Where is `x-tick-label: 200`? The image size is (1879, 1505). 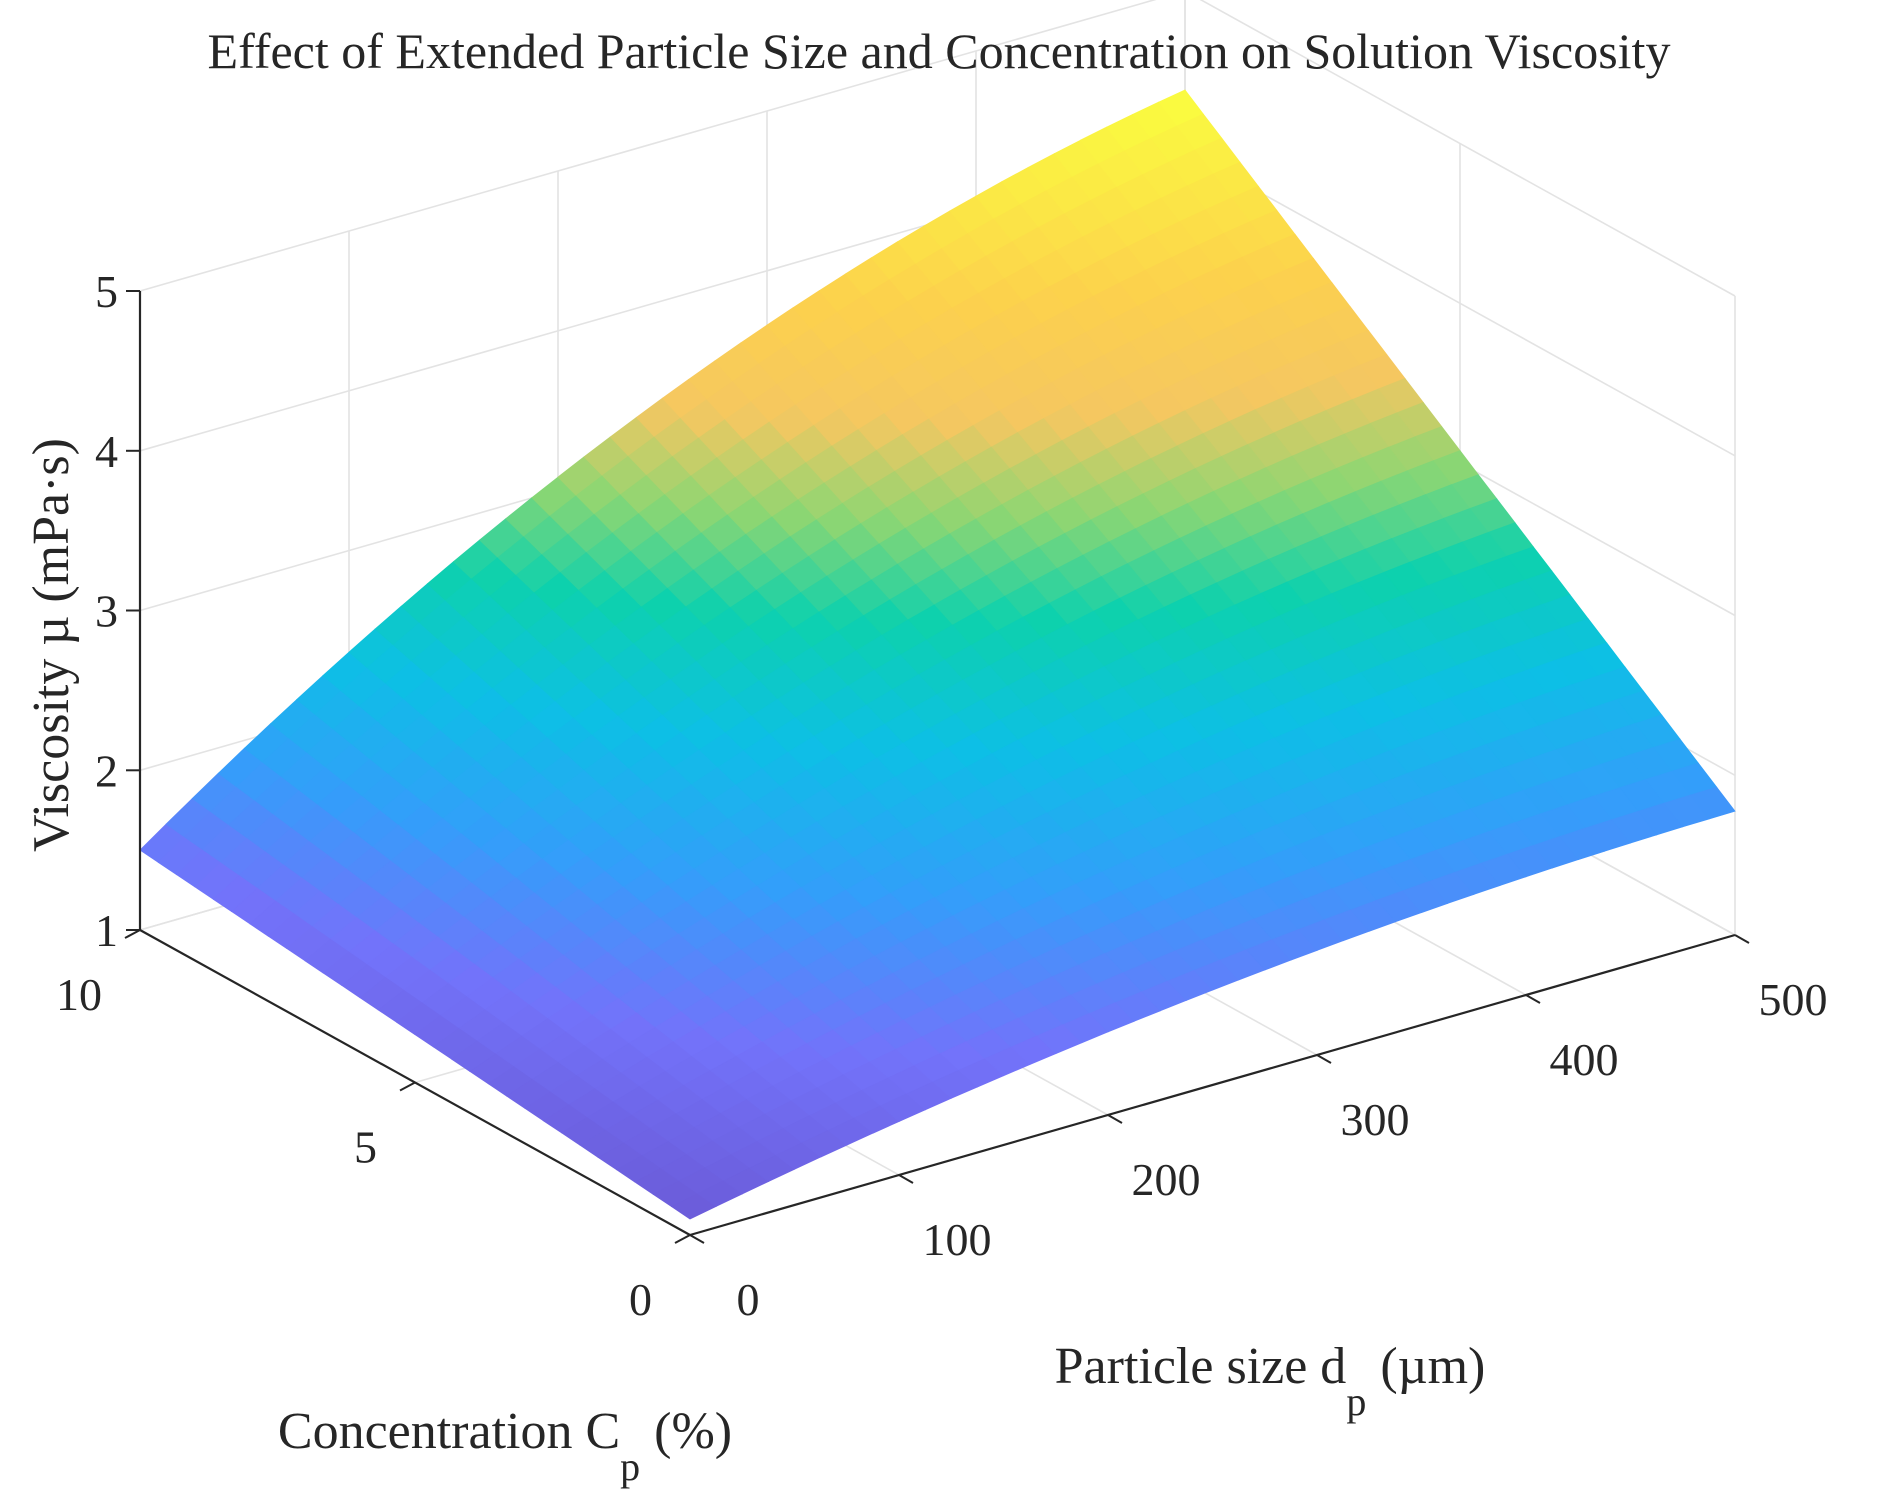
x-tick-label: 200 is located at coordinates (1166, 1179).